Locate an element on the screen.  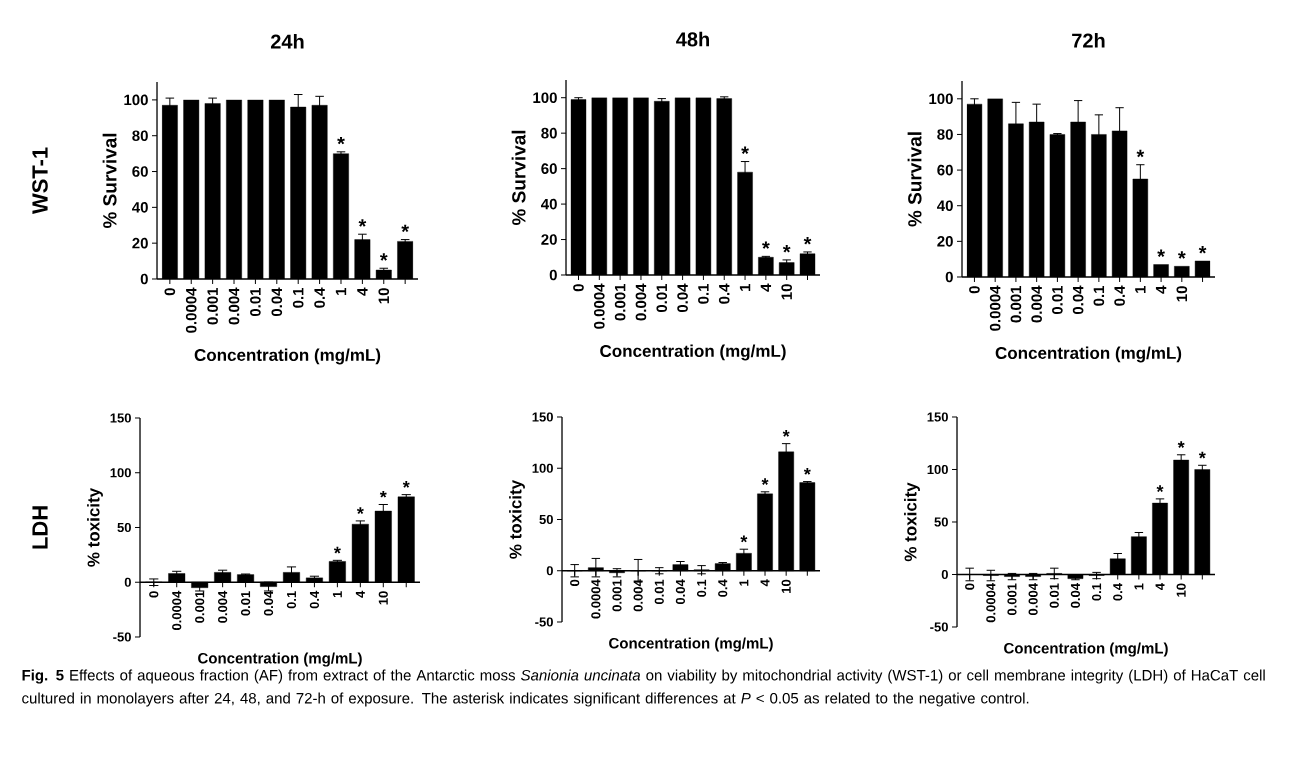
text: LDH is located at coordinates (40, 527).